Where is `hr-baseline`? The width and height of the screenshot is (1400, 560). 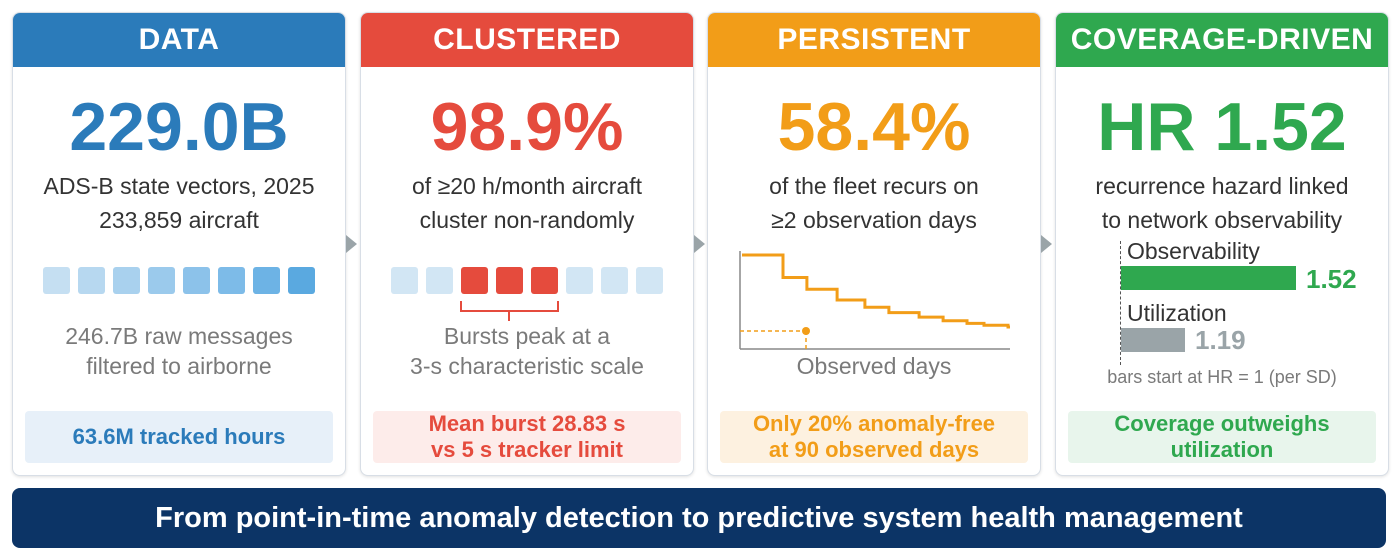
hr-baseline is located at coordinates (1120, 303).